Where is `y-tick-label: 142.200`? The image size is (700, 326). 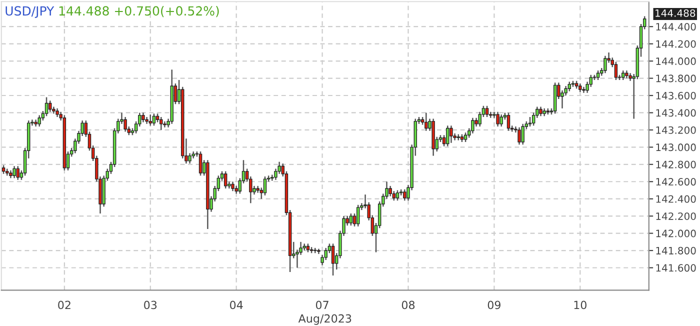
y-tick-label: 142.200 is located at coordinates (676, 216).